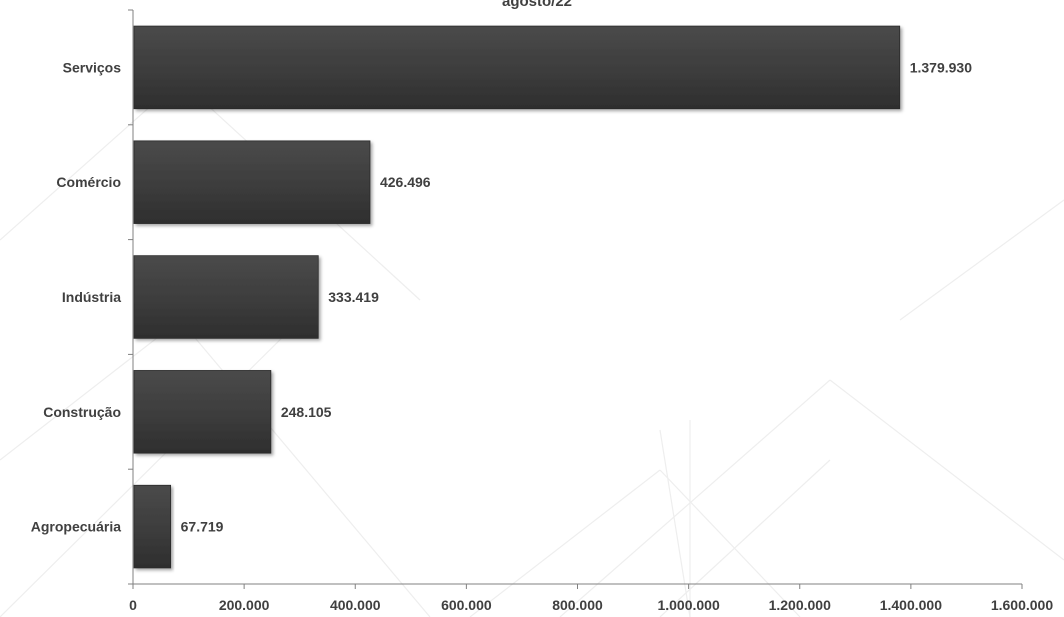 This screenshot has width=1064, height=617. I want to click on data-label: 426.496, so click(405, 182).